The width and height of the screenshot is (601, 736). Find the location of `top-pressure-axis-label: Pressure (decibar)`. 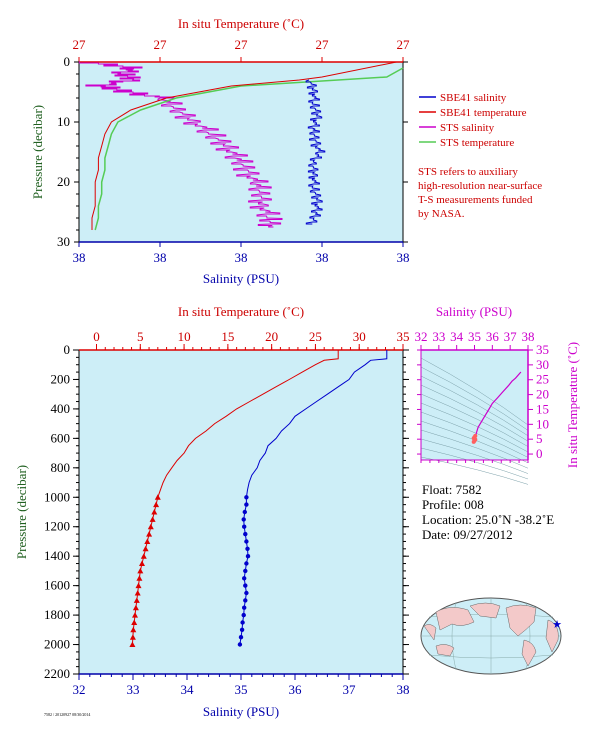

top-pressure-axis-label: Pressure (decibar) is located at coordinates (37, 152).